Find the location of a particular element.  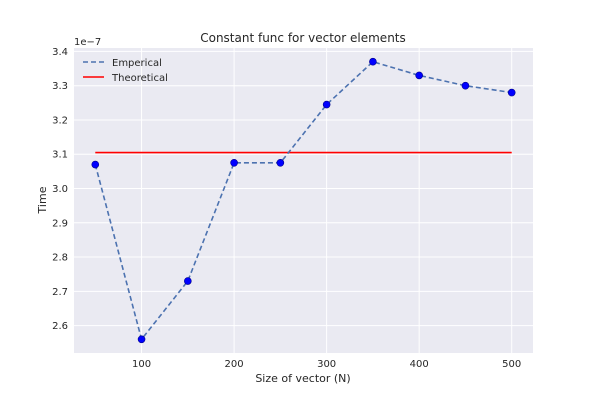

y-tick-label: 3.1 is located at coordinates (60, 155).